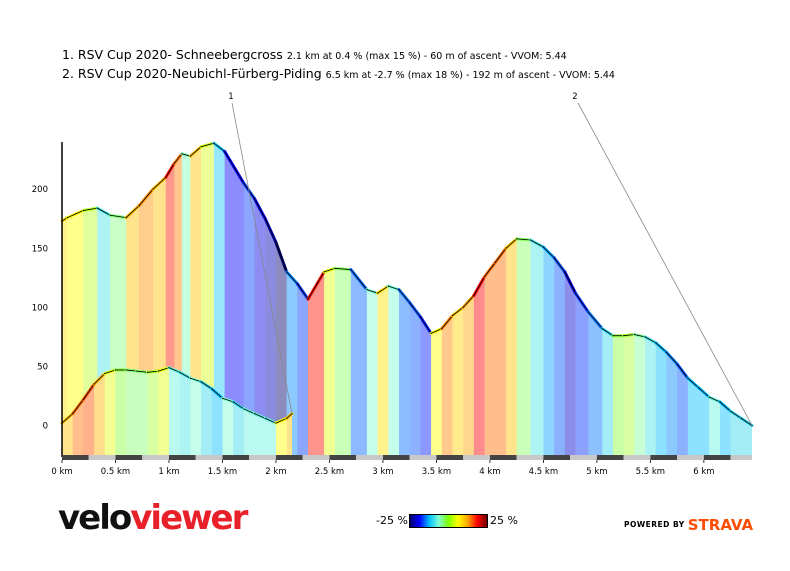 This screenshot has width=790, height=571. What do you see at coordinates (115, 472) in the screenshot?
I see `x-tick-label: 0.5 km` at bounding box center [115, 472].